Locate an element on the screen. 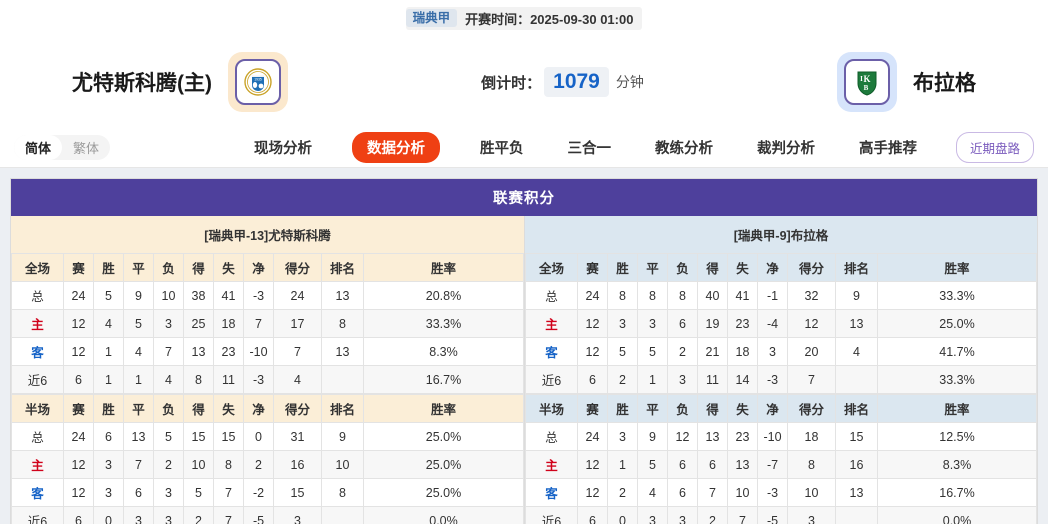 The height and width of the screenshot is (524, 1048). tab-live-analysis: 现场分析 is located at coordinates (283, 149).